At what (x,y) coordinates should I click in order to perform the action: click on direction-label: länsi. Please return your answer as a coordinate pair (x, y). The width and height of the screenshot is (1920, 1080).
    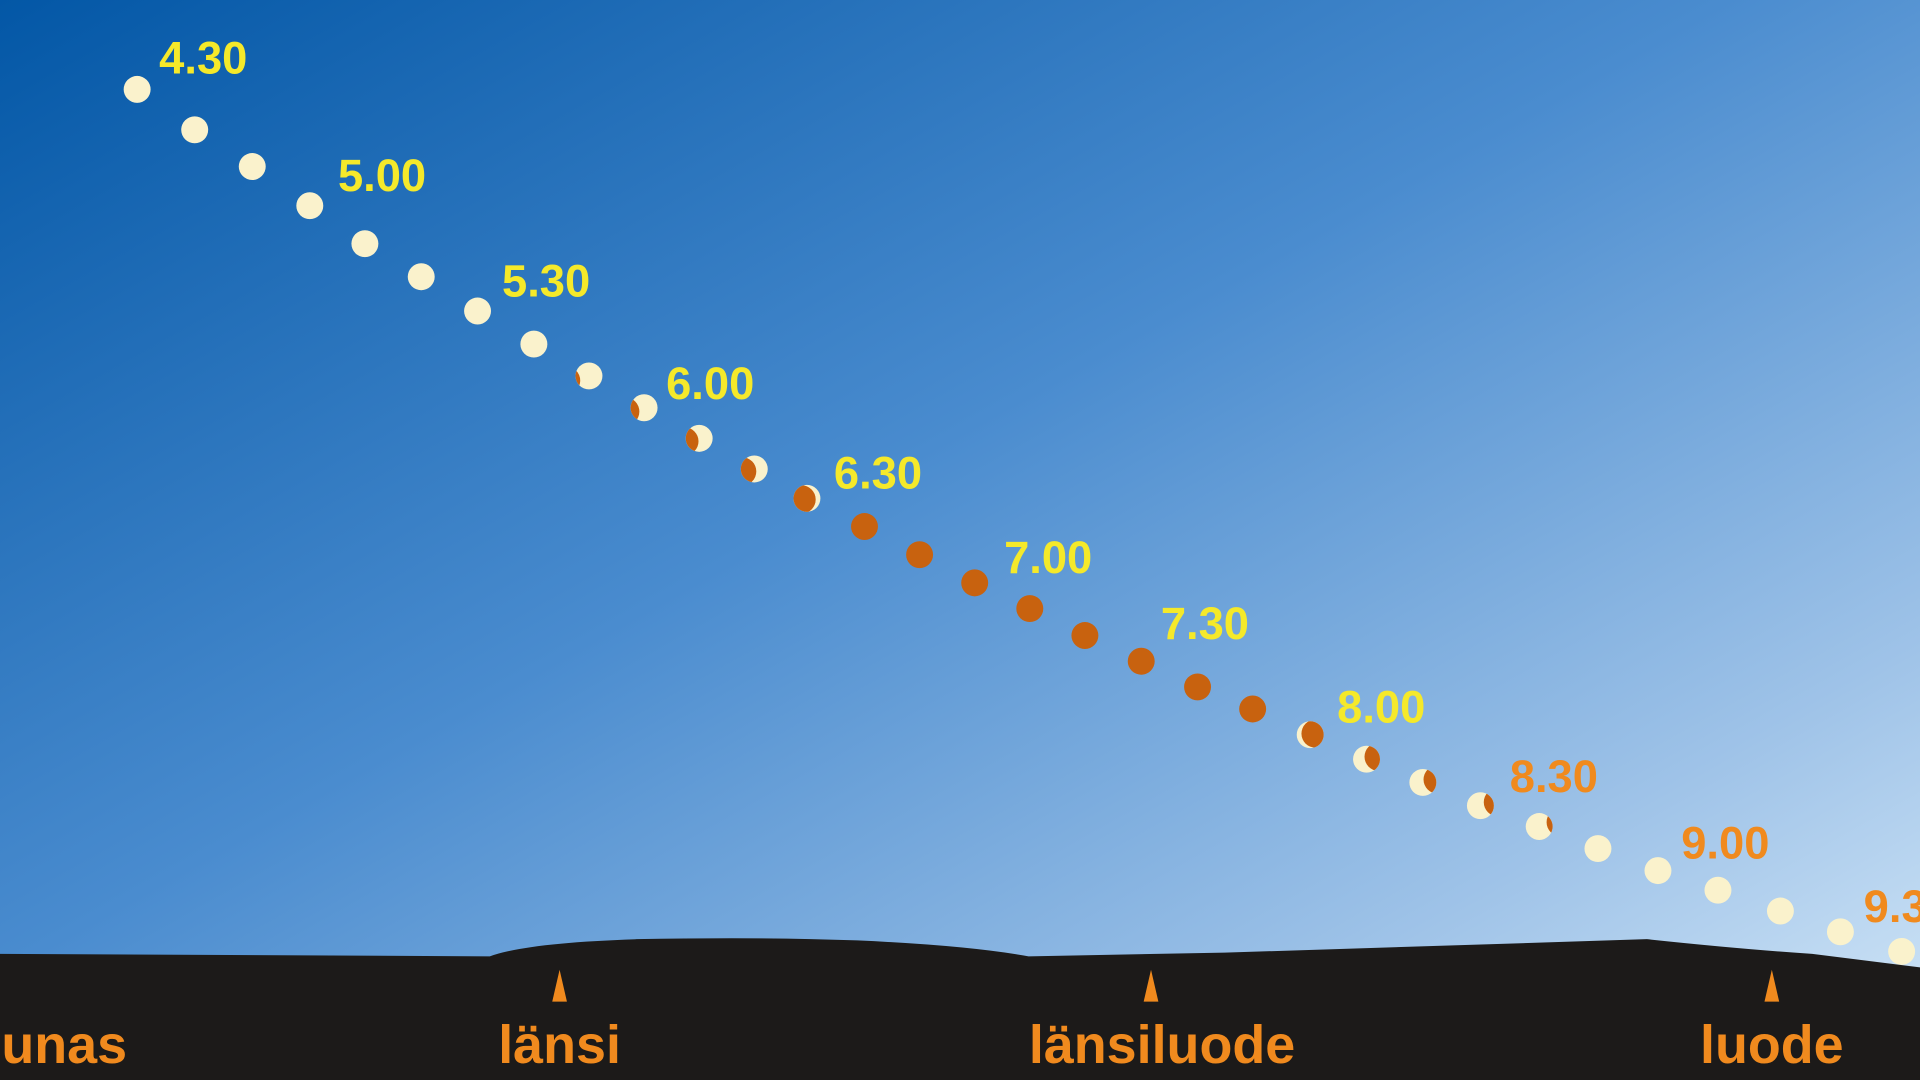
    Looking at the image, I should click on (559, 1045).